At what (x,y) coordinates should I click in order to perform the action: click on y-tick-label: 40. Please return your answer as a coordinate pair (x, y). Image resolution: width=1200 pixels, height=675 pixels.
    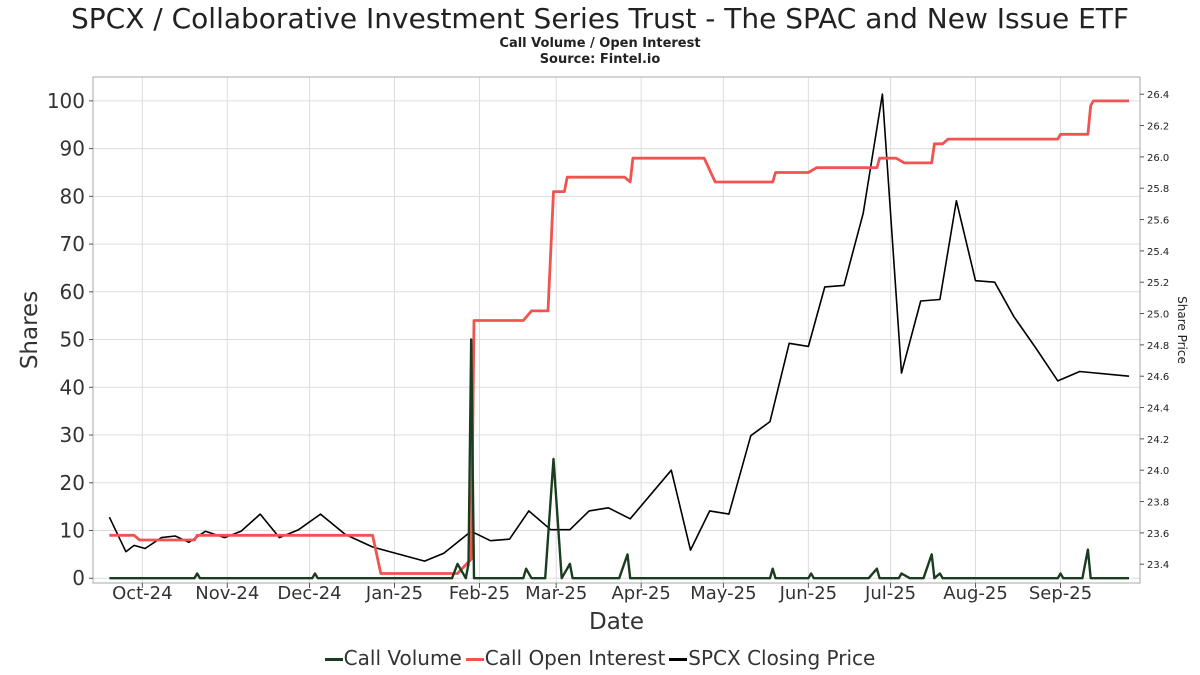
    Looking at the image, I should click on (72, 387).